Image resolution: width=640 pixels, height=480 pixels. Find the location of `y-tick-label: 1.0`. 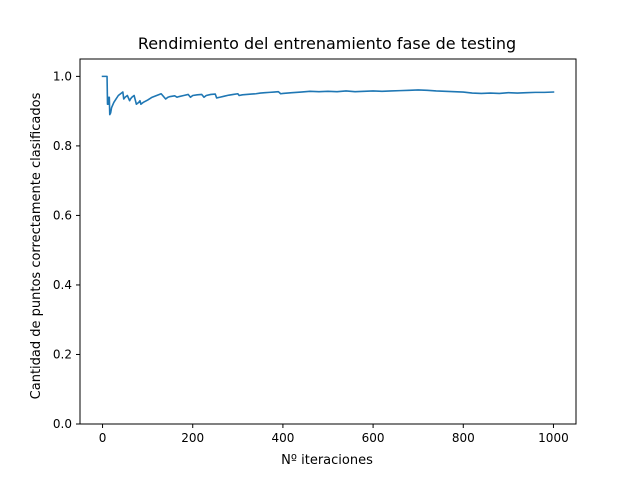

y-tick-label: 1.0 is located at coordinates (62, 76).